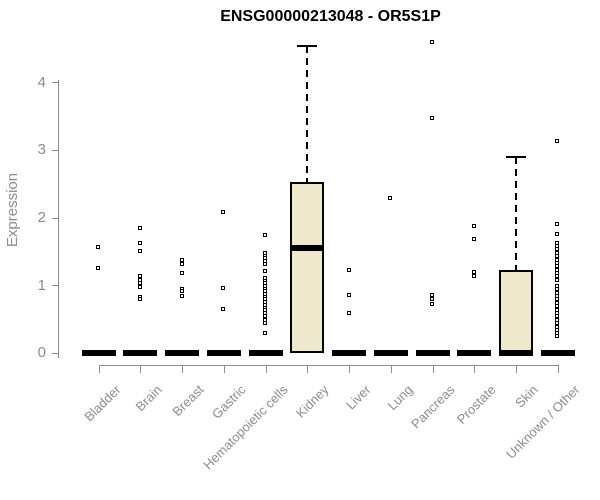 Image resolution: width=600 pixels, height=500 pixels. What do you see at coordinates (328, 365) in the screenshot?
I see `x-axis-line` at bounding box center [328, 365].